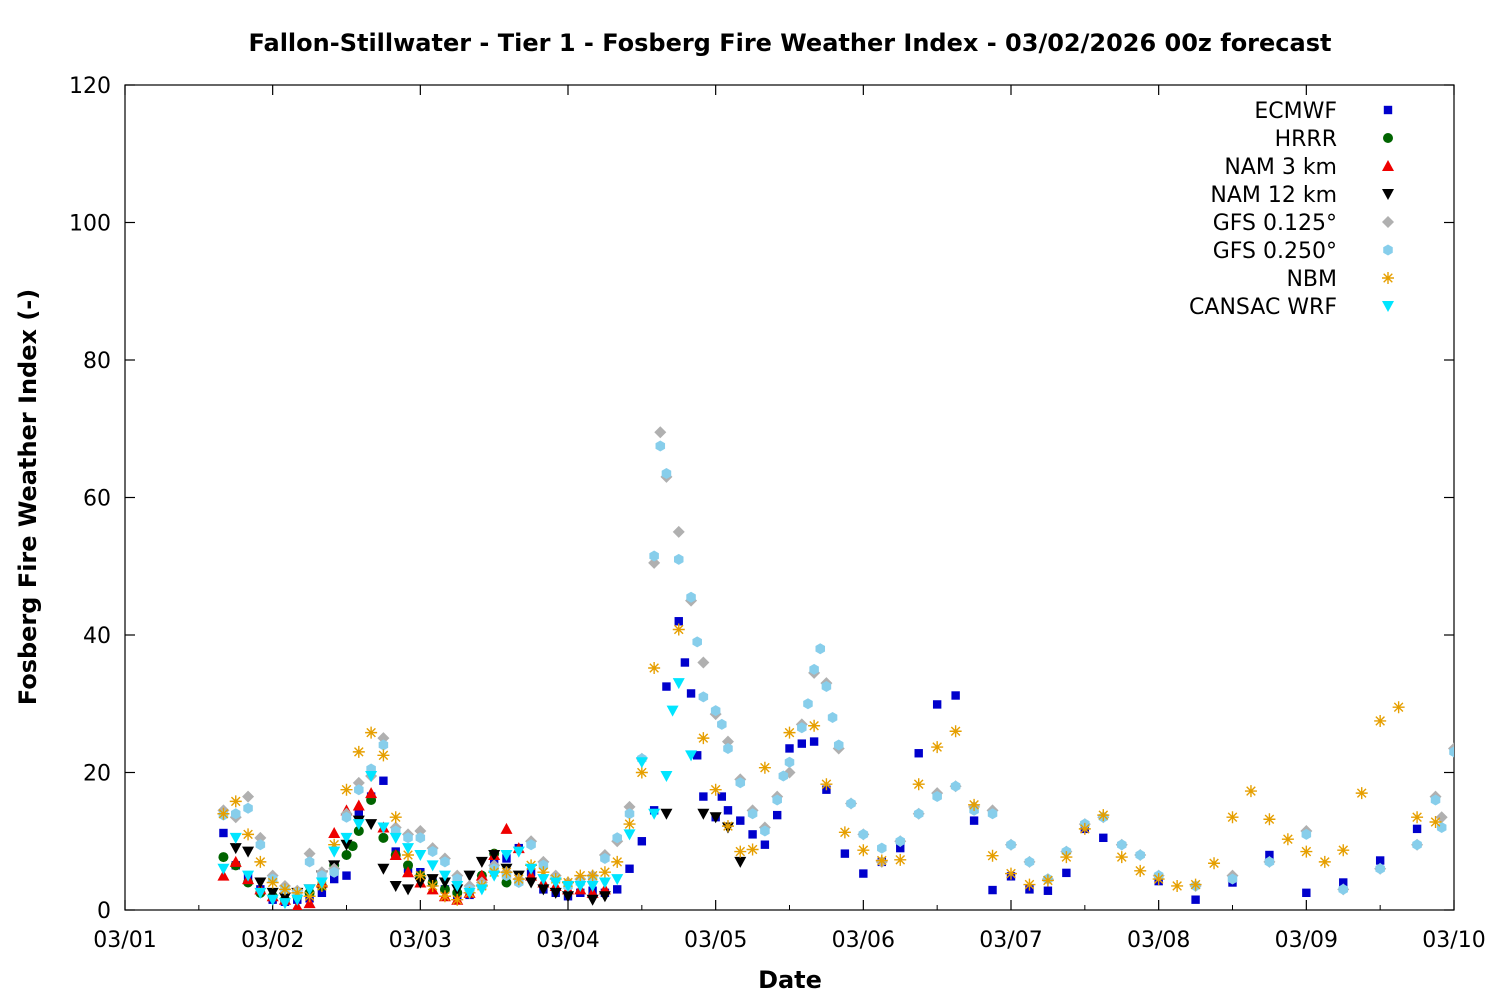 The image size is (1500, 1000). I want to click on legend-marker-ecmwf, so click(1388, 110).